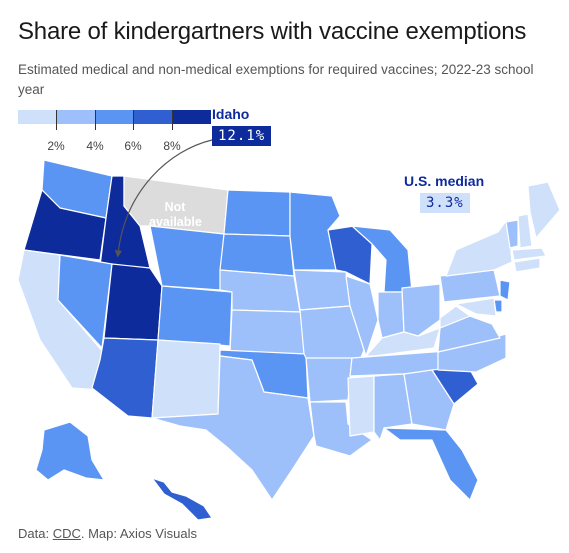 Image resolution: width=569 pixels, height=553 pixels. What do you see at coordinates (242, 136) in the screenshot?
I see `idaho-value-badge: 12.1%` at bounding box center [242, 136].